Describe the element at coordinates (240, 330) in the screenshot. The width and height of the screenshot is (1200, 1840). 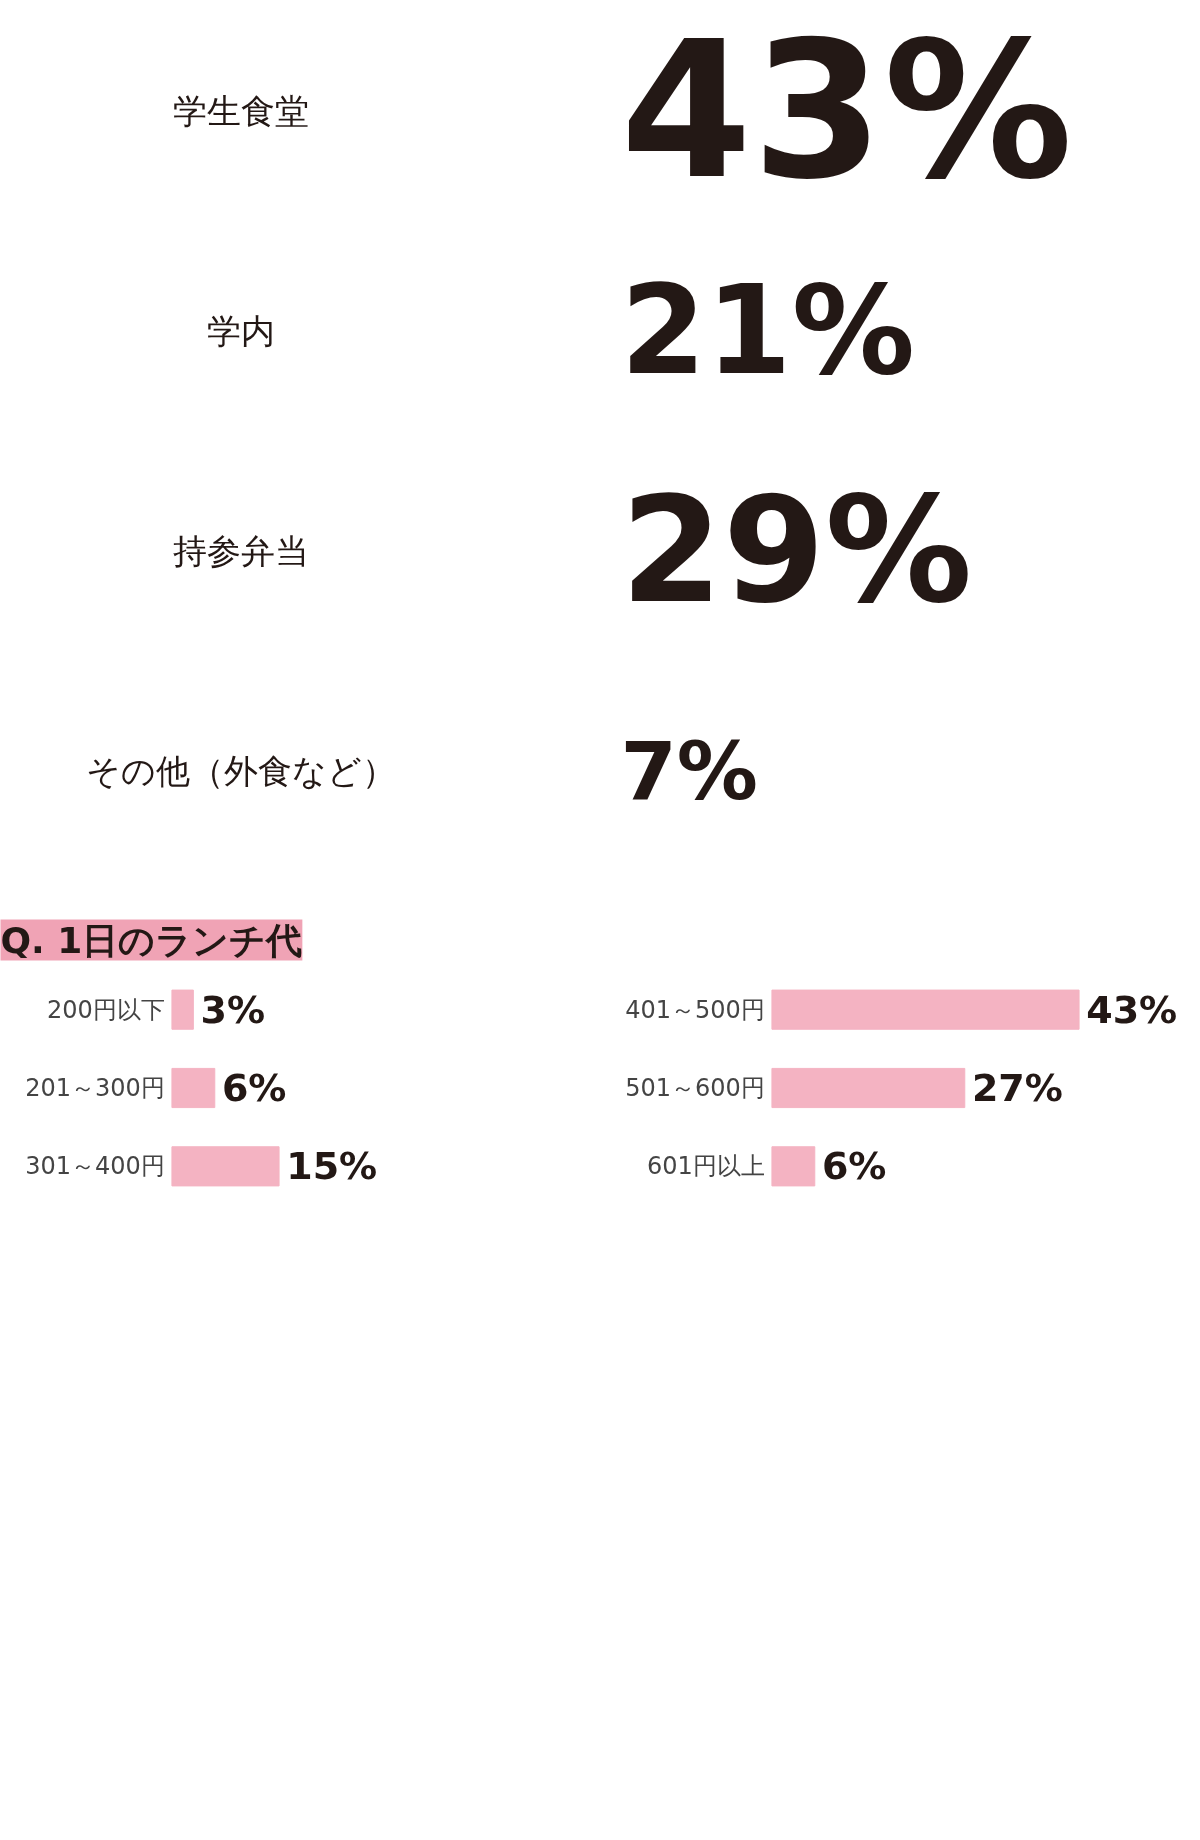
I see `category-label: 学内` at that location.